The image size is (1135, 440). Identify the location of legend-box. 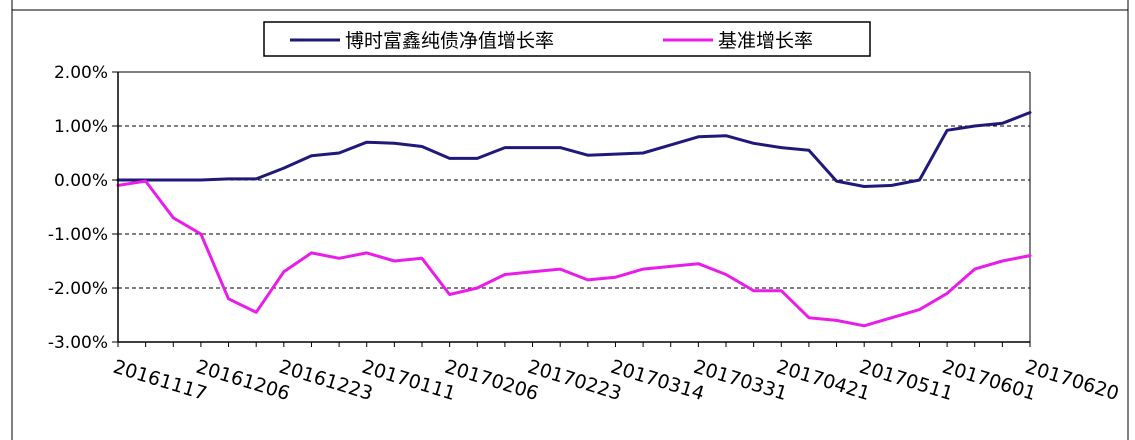
(567, 39).